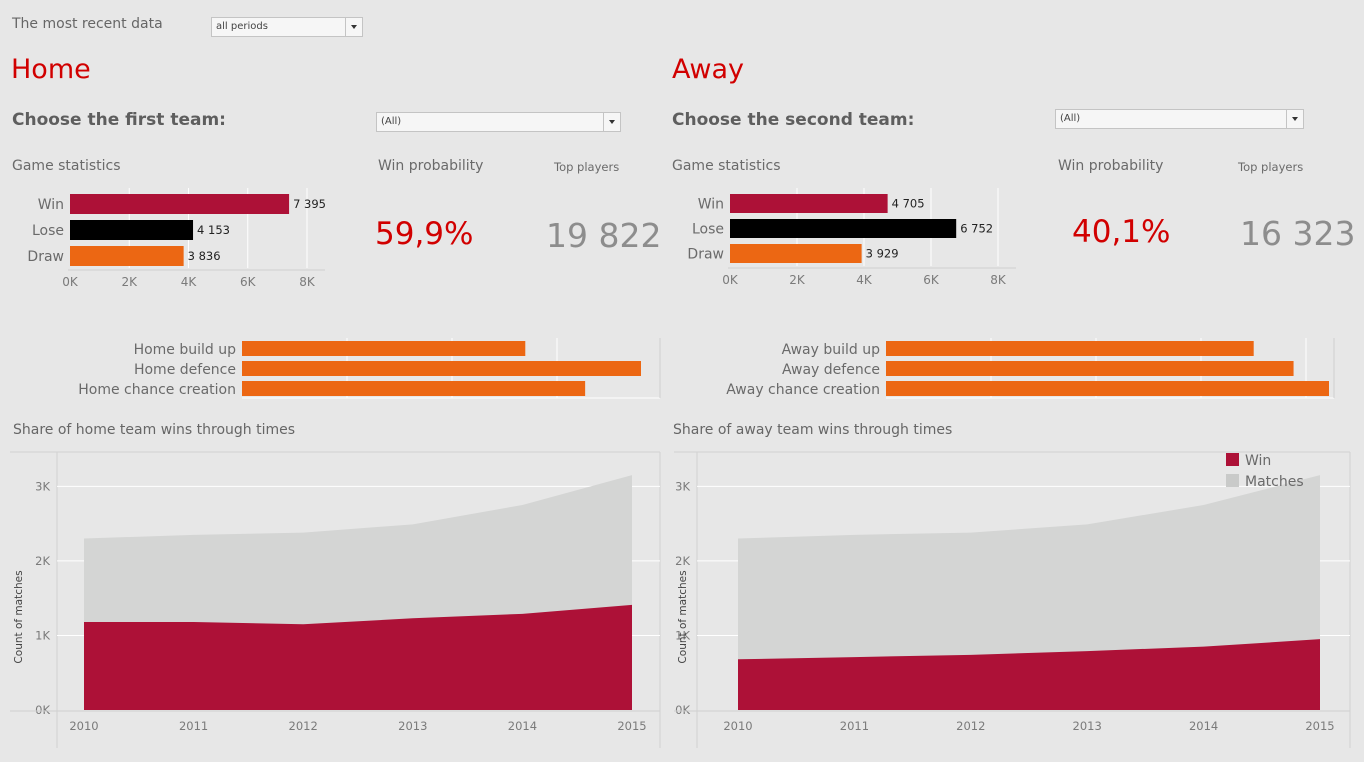 This screenshot has width=1364, height=762. I want to click on away-area-title: Share of away team wins through times, so click(813, 430).